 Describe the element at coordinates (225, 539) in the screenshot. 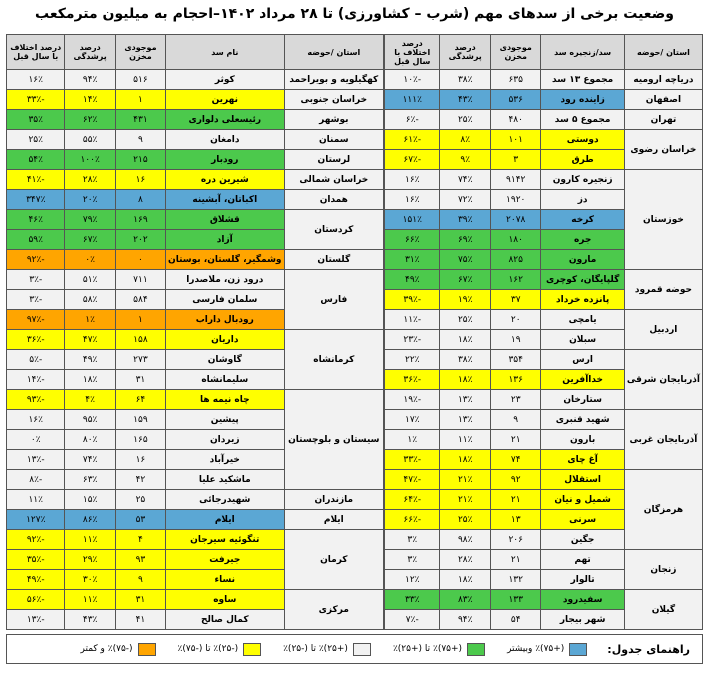

I see `dam-name: تنگوئیه سیرجان` at that location.